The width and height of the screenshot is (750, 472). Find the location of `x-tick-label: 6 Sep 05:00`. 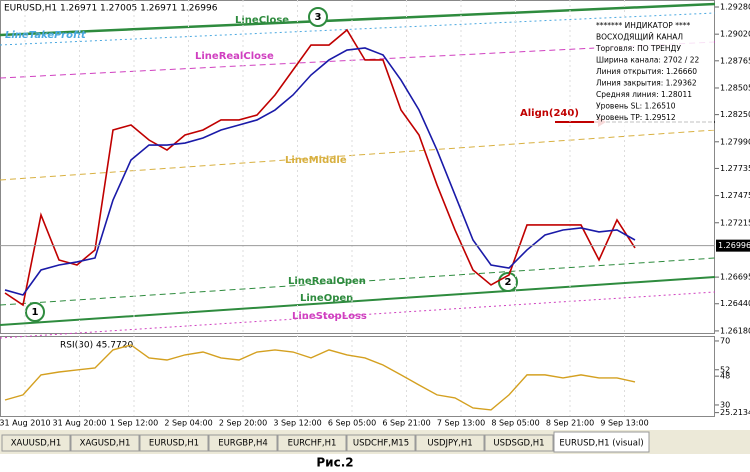

x-tick-label: 6 Sep 05:00 is located at coordinates (352, 423).